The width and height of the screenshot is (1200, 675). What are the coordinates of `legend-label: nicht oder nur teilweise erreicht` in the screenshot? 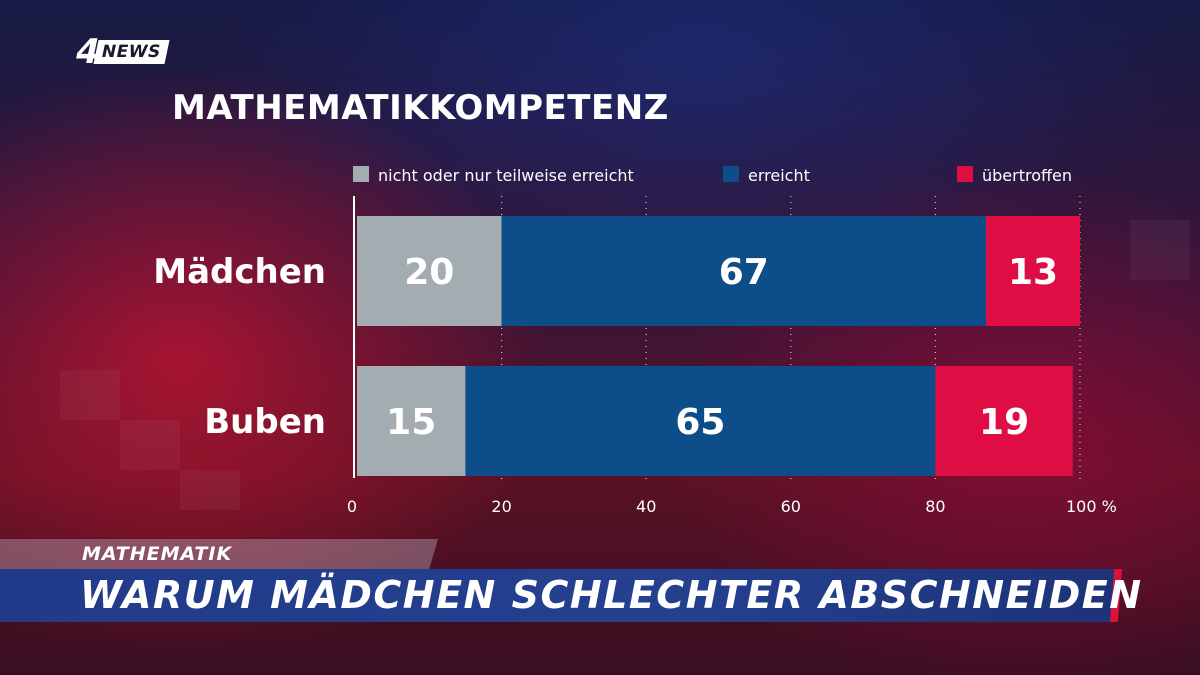 It's located at (506, 175).